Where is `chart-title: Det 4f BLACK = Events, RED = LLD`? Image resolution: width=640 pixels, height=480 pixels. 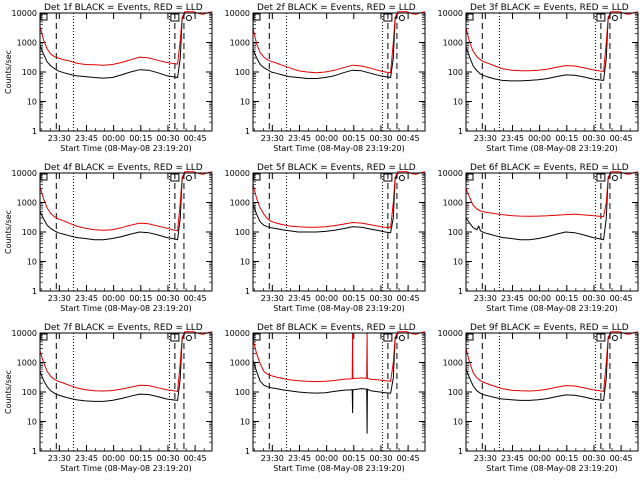 chart-title: Det 4f BLACK = Events, RED = LLD is located at coordinates (123, 168).